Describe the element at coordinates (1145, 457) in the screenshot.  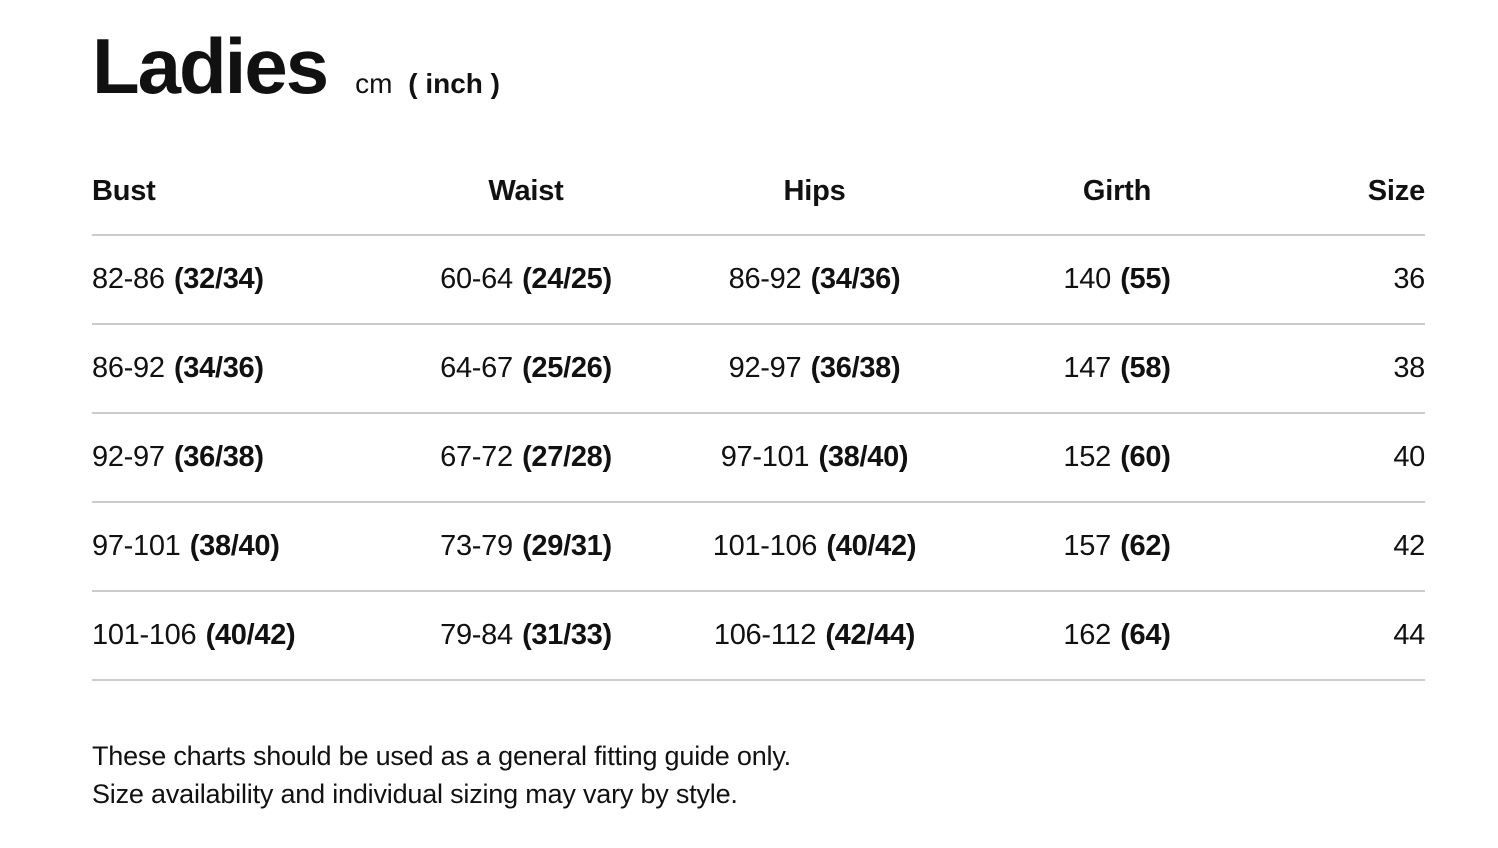
I see `girth-inch: (60)` at that location.